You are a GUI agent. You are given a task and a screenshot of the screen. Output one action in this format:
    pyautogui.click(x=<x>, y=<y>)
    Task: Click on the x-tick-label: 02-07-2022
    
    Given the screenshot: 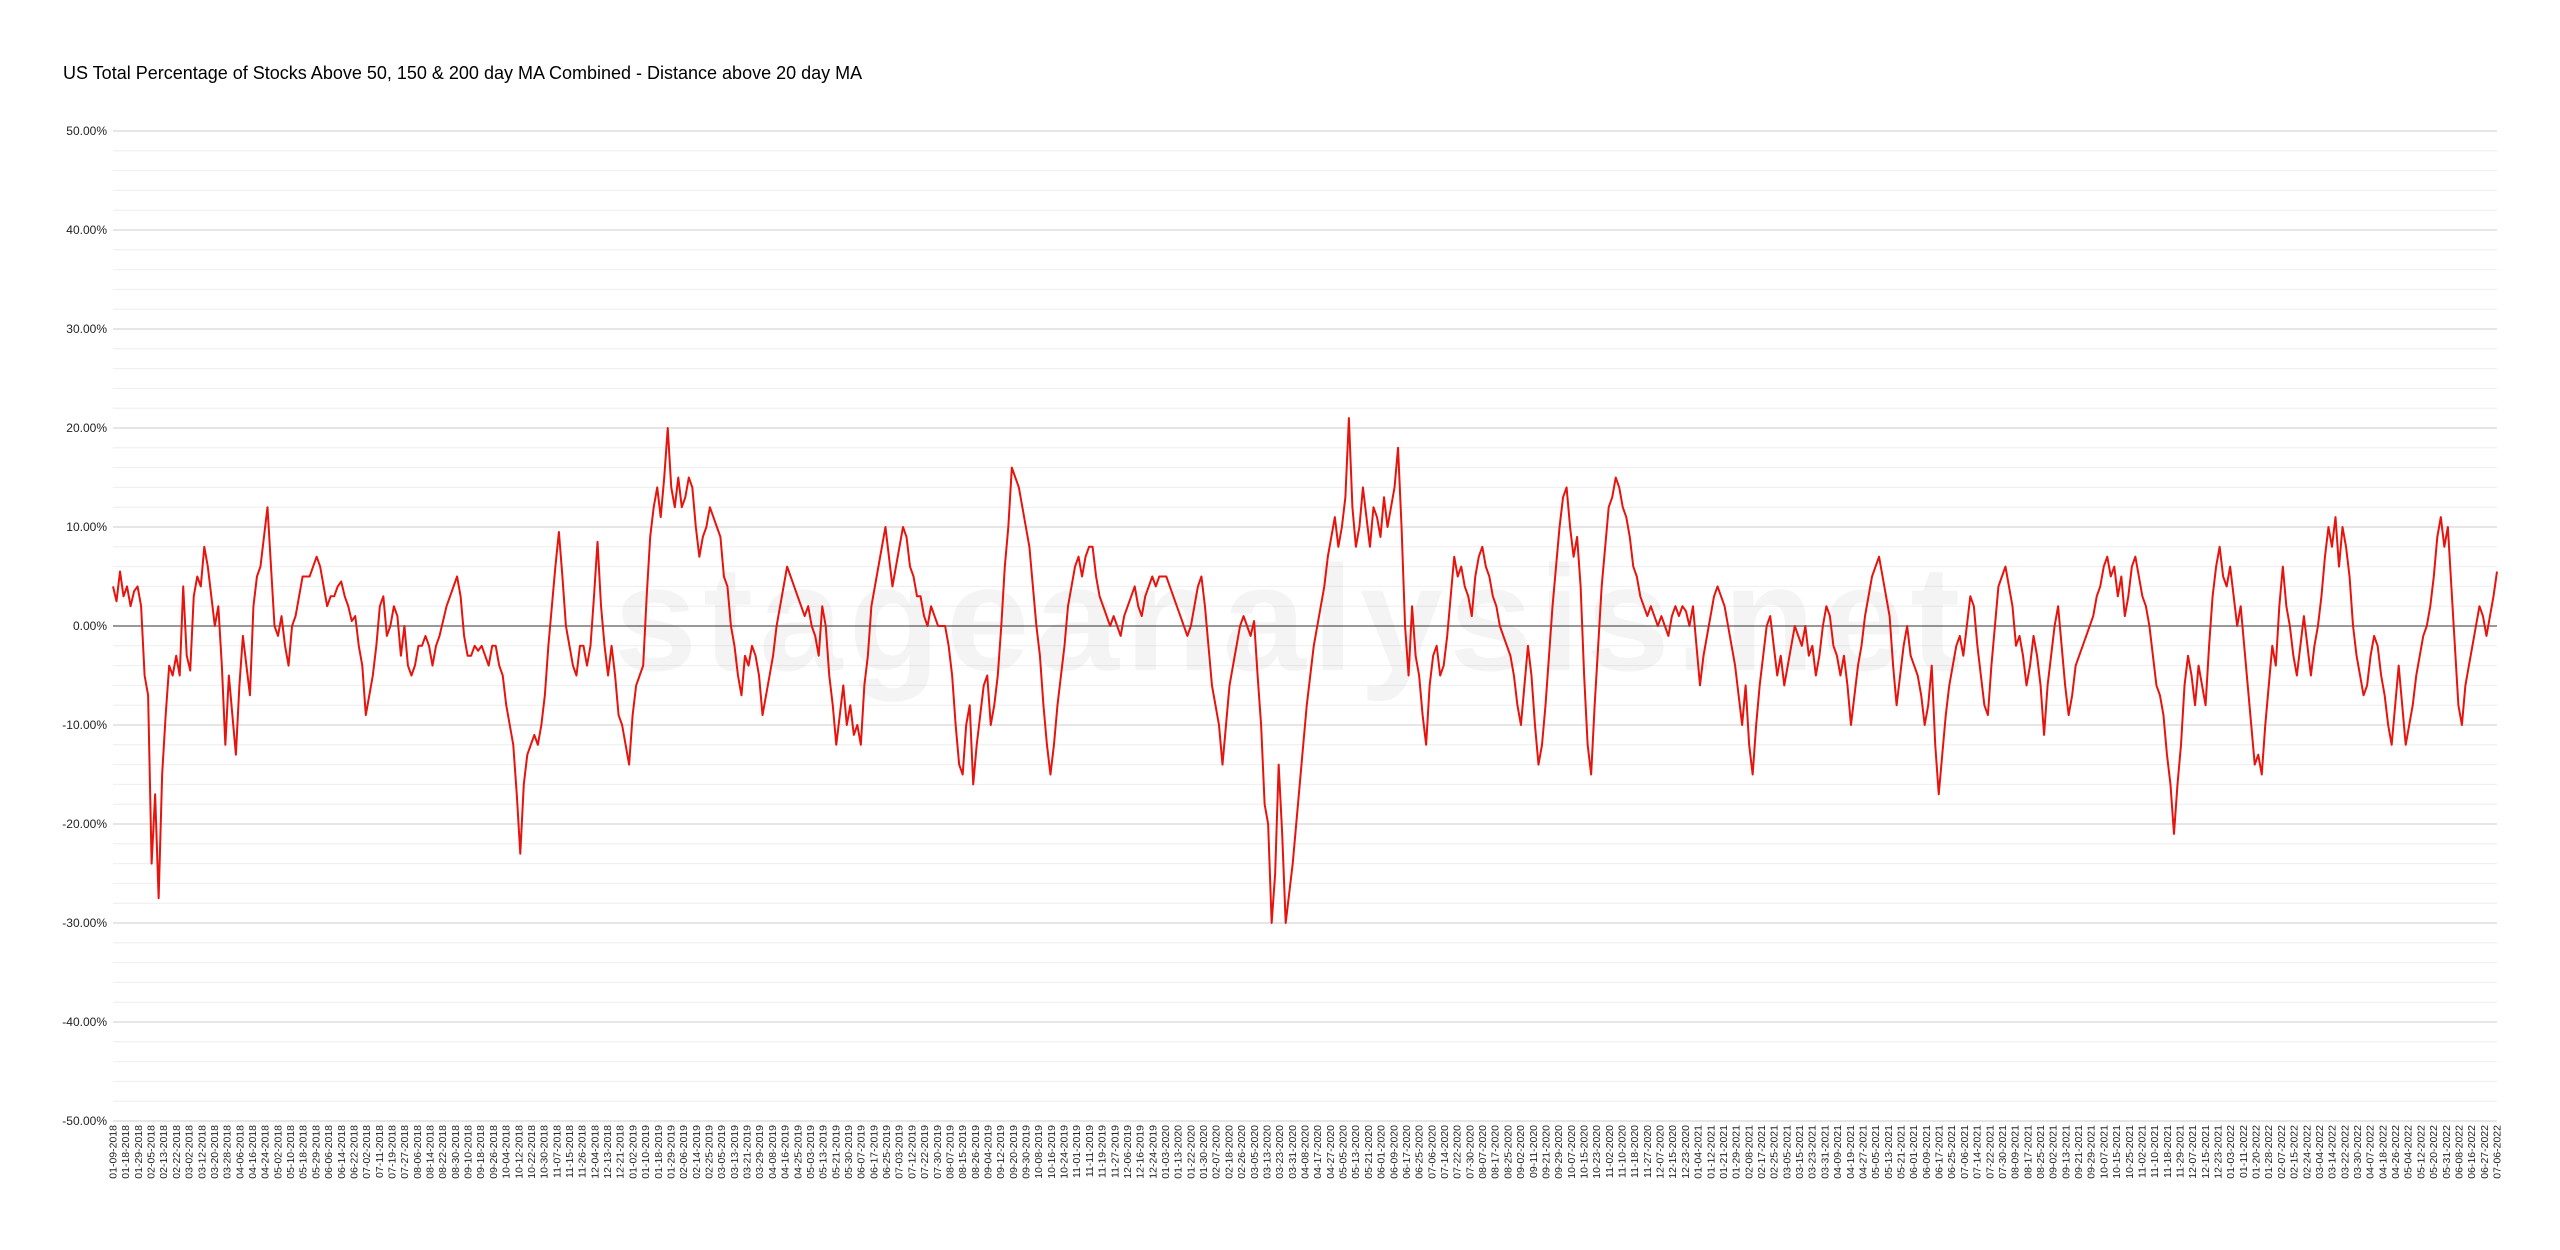 What is the action you would take?
    pyautogui.click(x=2282, y=1152)
    